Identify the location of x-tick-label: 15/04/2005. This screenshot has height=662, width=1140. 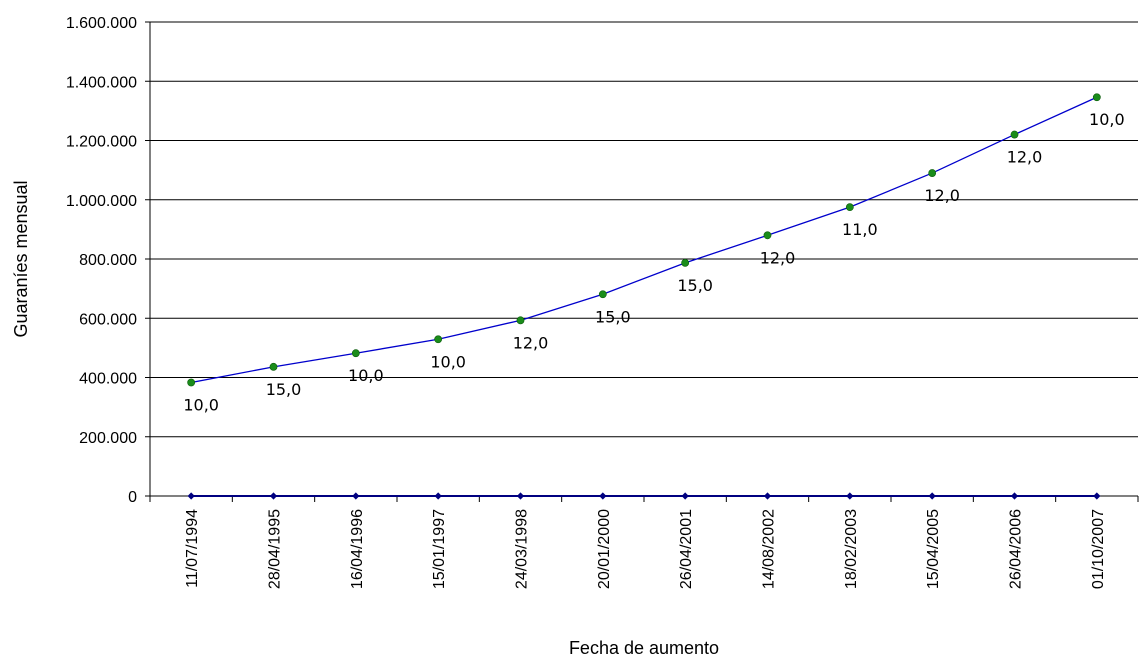
(933, 549).